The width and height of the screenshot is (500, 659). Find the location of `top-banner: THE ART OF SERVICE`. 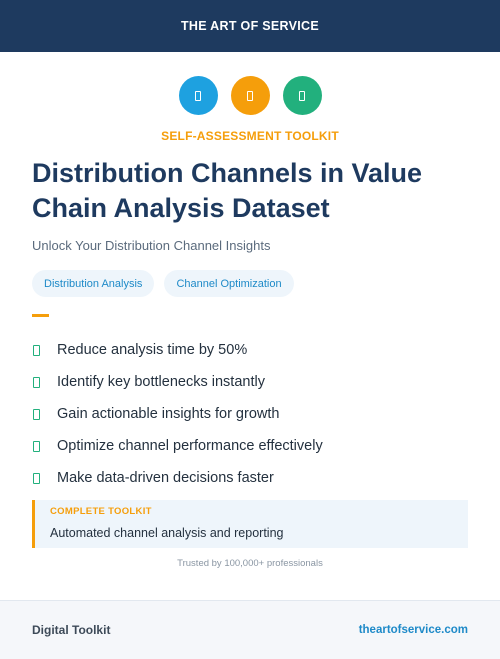

top-banner: THE ART OF SERVICE is located at coordinates (250, 26).